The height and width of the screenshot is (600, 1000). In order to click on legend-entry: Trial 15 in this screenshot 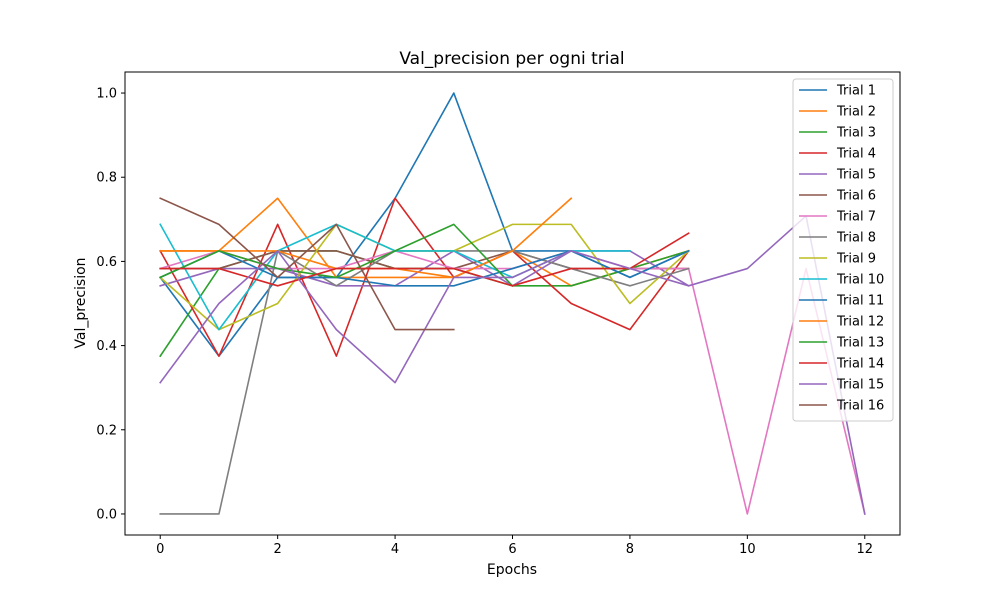, I will do `click(860, 385)`.